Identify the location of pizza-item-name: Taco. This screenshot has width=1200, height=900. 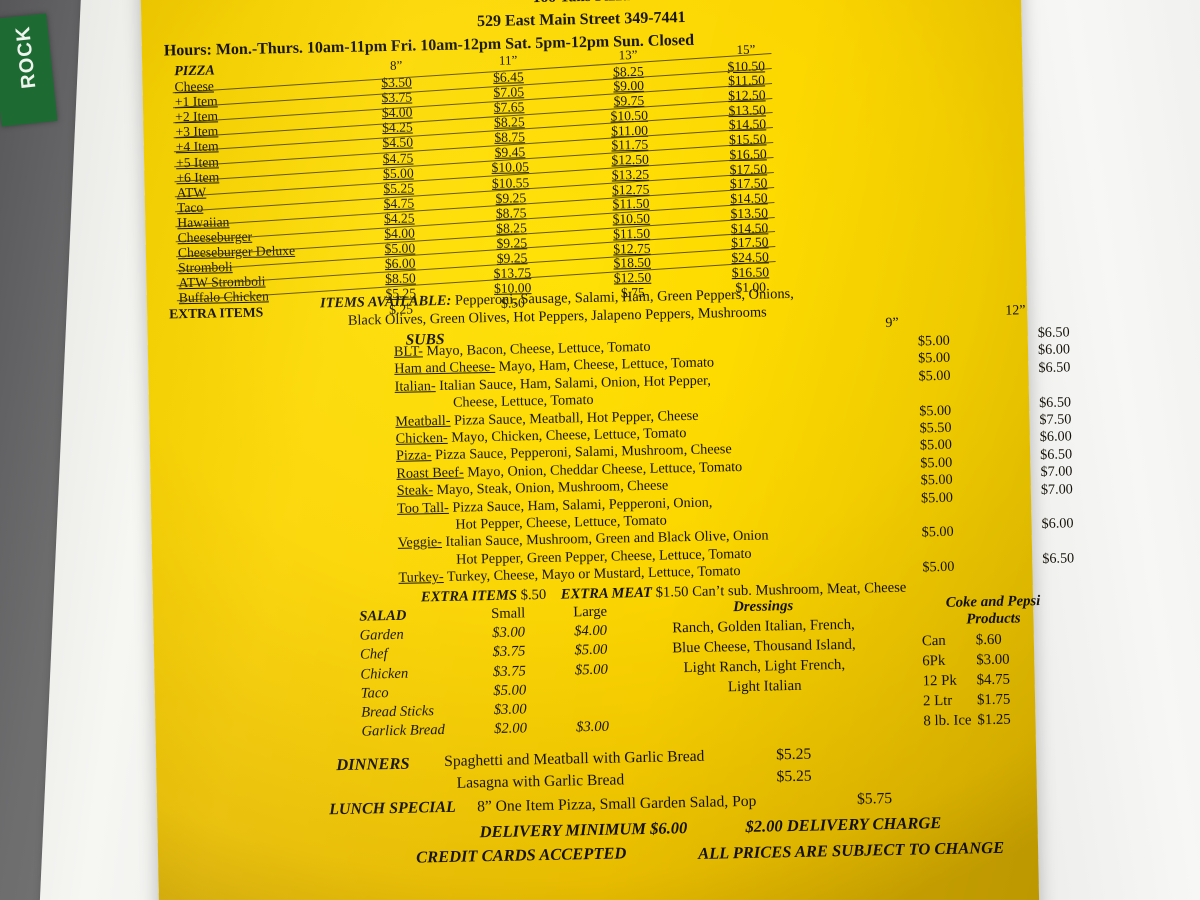
(190, 207).